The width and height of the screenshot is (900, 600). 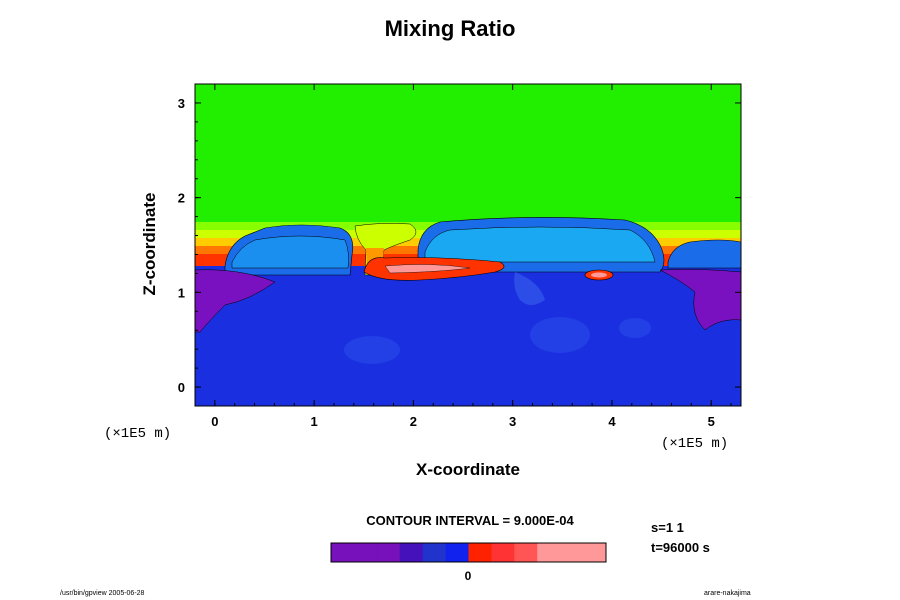 What do you see at coordinates (149, 244) in the screenshot?
I see `y-axis-label: Z-coordinate` at bounding box center [149, 244].